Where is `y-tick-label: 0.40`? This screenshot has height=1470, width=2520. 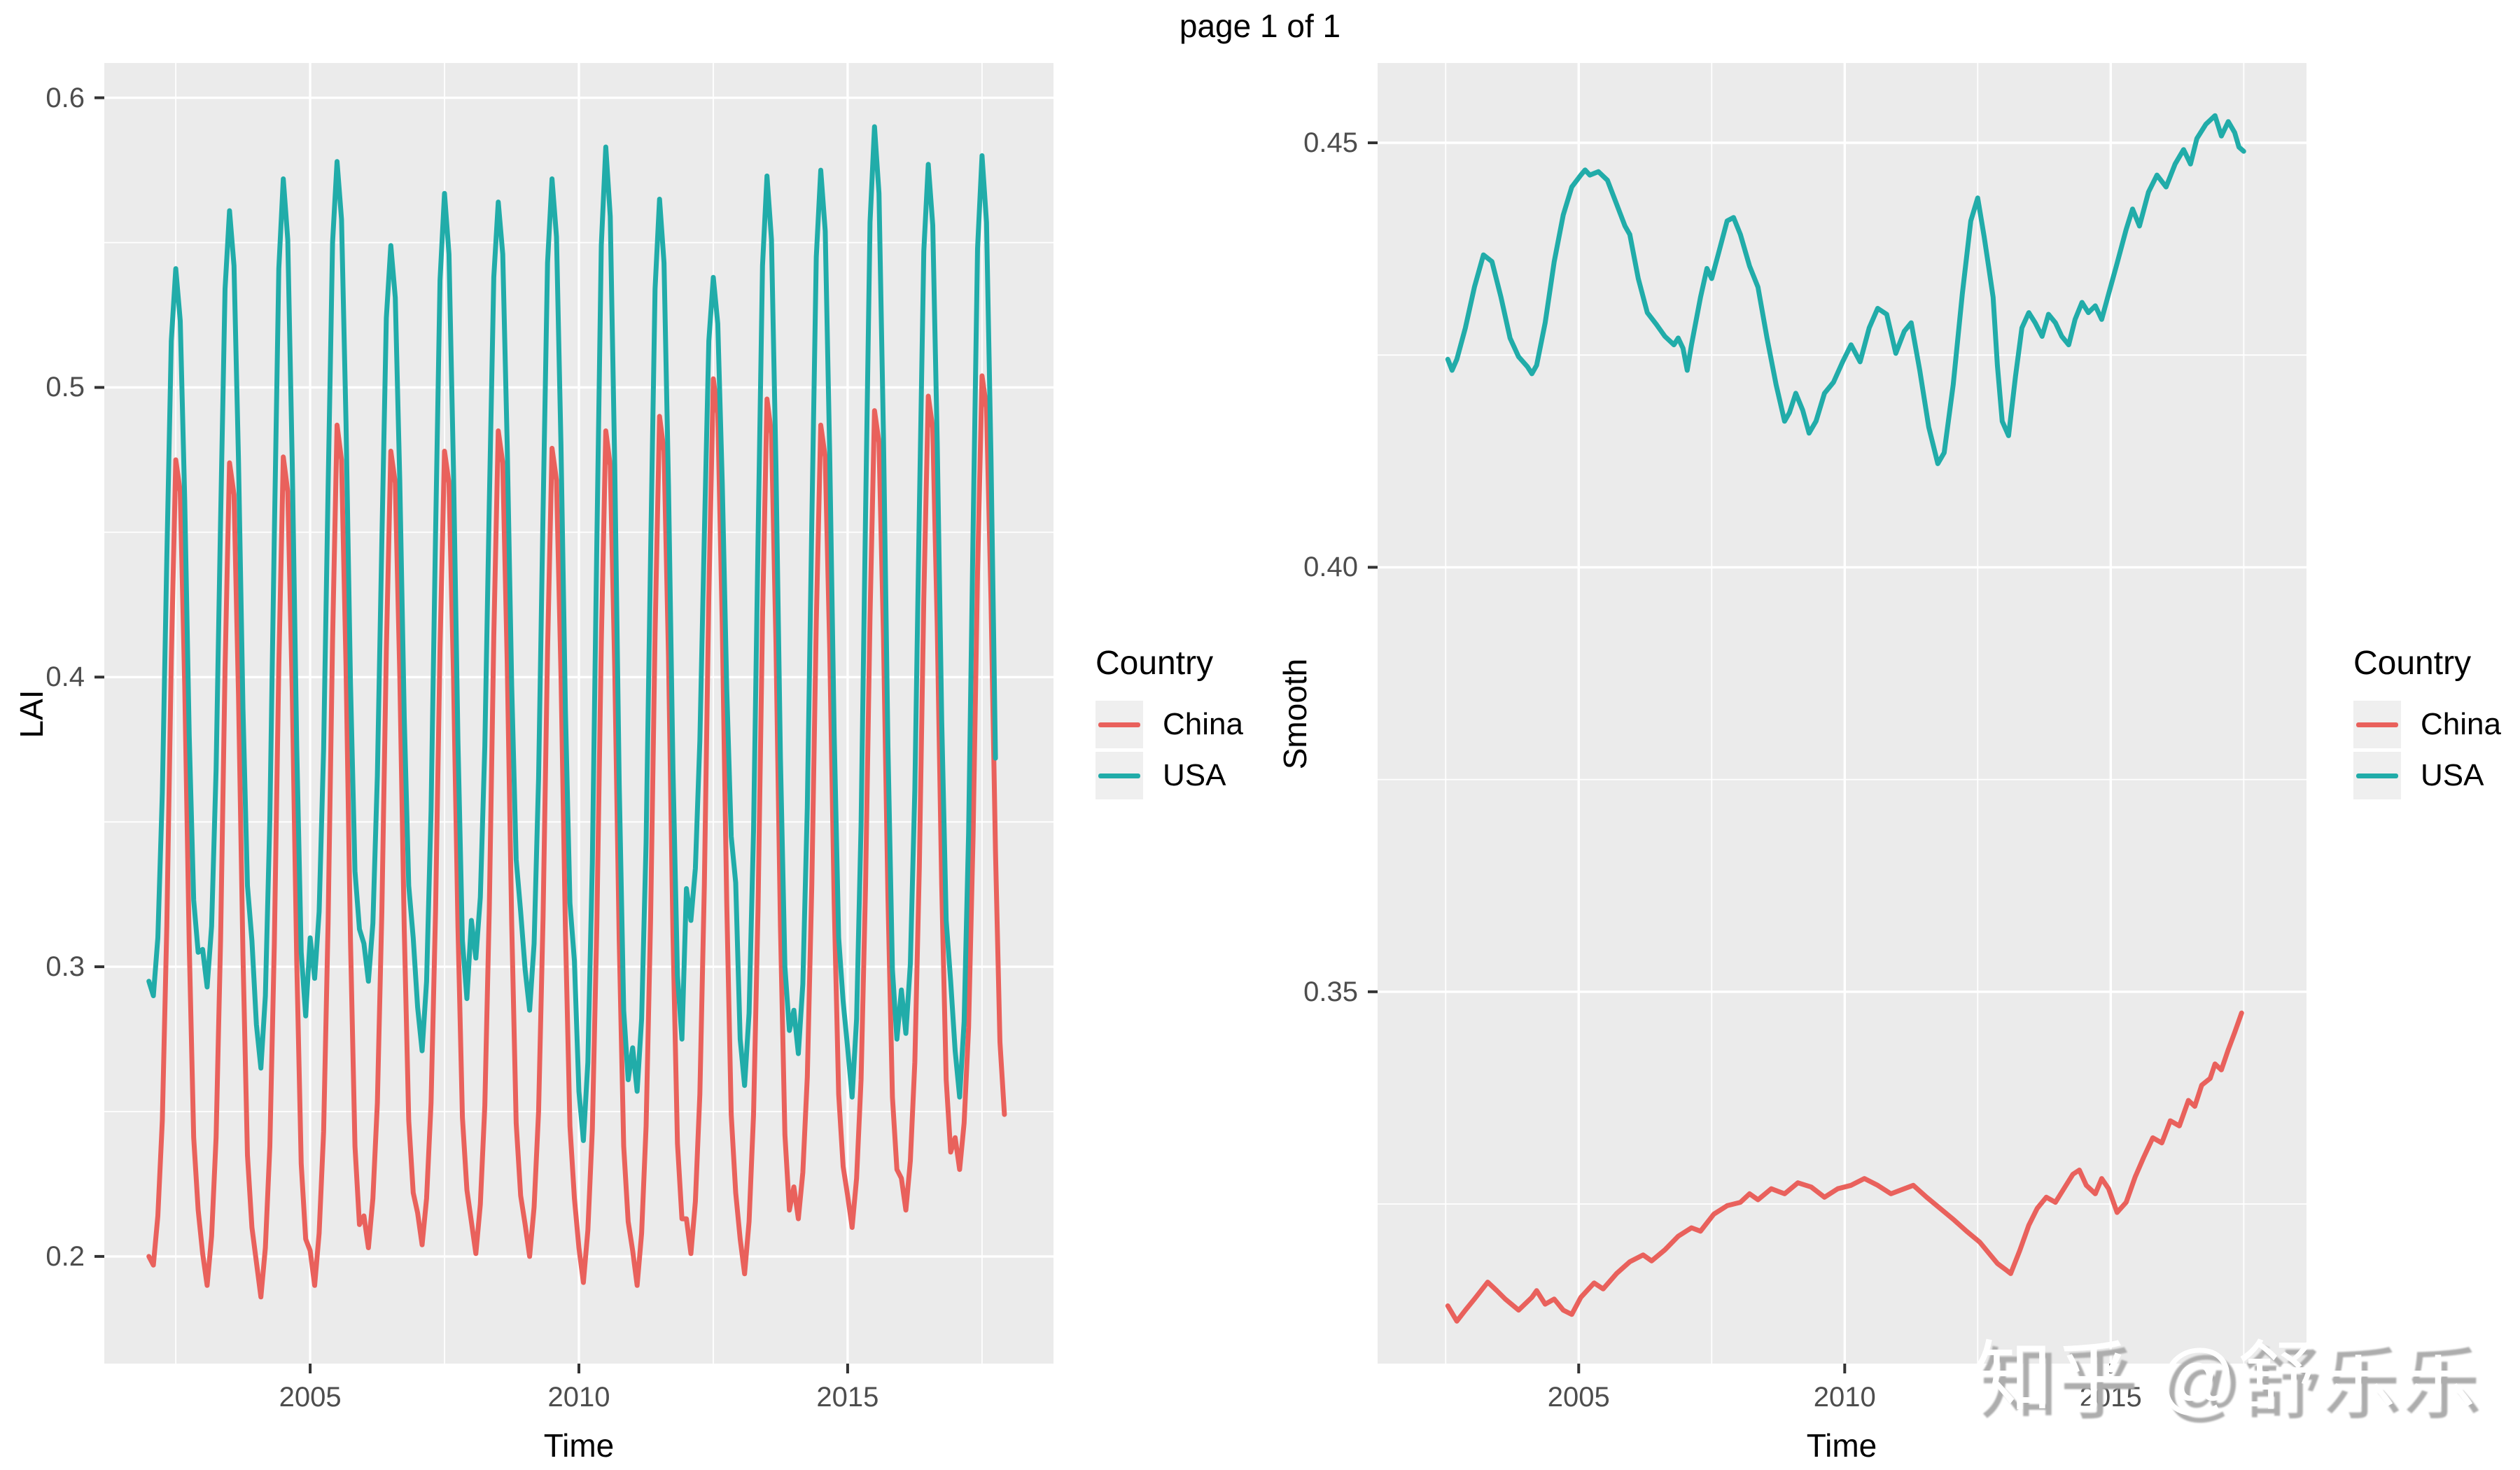
y-tick-label: 0.40 is located at coordinates (1330, 567).